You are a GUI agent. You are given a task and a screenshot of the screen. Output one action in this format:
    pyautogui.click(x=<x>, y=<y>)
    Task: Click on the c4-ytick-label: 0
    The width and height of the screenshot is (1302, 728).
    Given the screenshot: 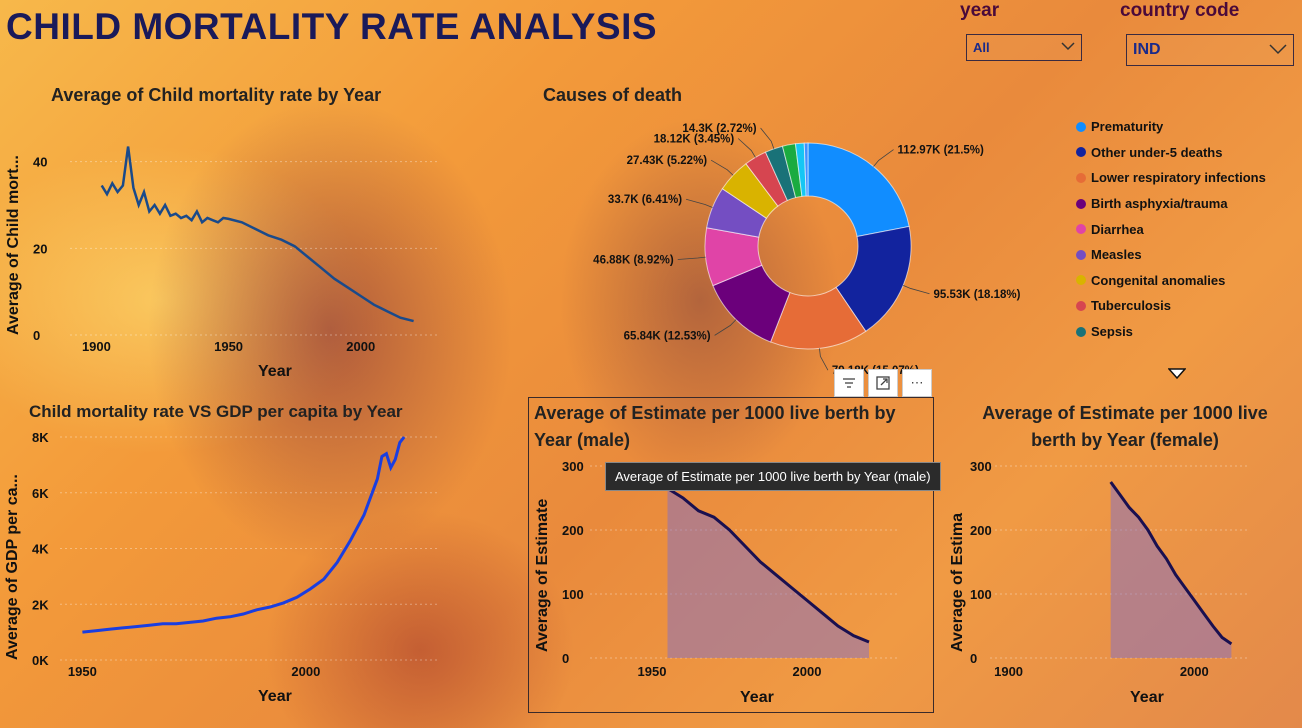 What is the action you would take?
    pyautogui.click(x=565, y=658)
    